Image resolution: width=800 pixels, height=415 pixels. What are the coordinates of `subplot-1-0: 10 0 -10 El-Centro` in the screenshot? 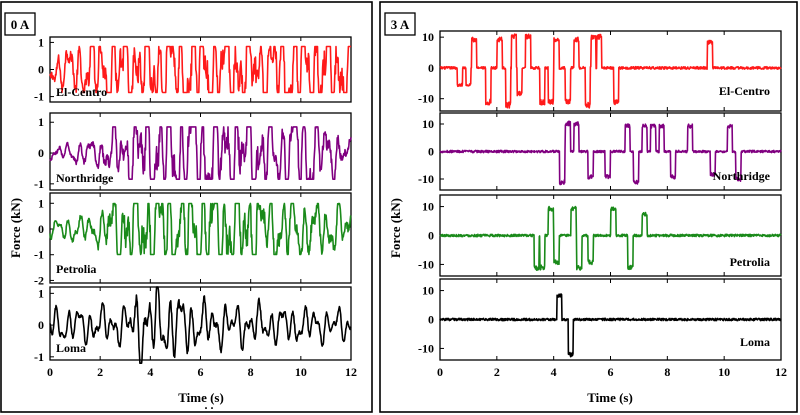 It's located at (600, 71).